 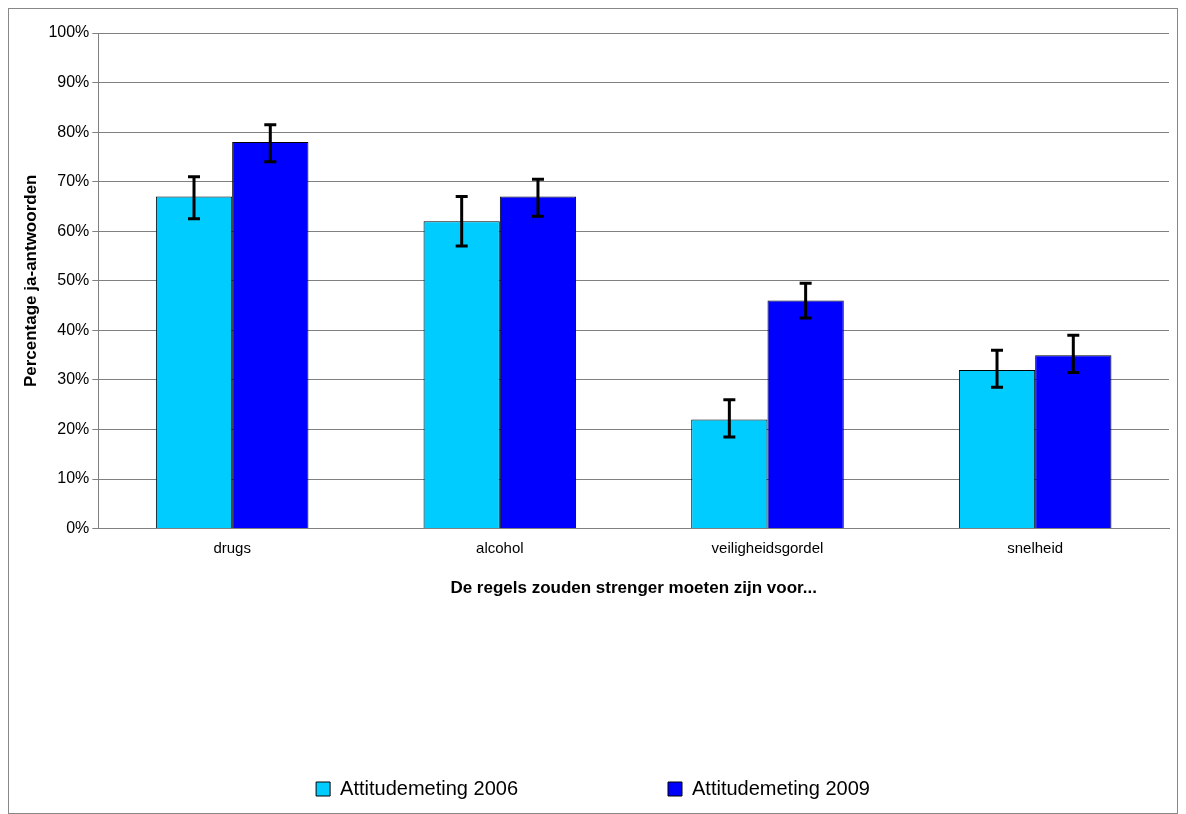 I want to click on y-tick-label: 40%, so click(x=73, y=329).